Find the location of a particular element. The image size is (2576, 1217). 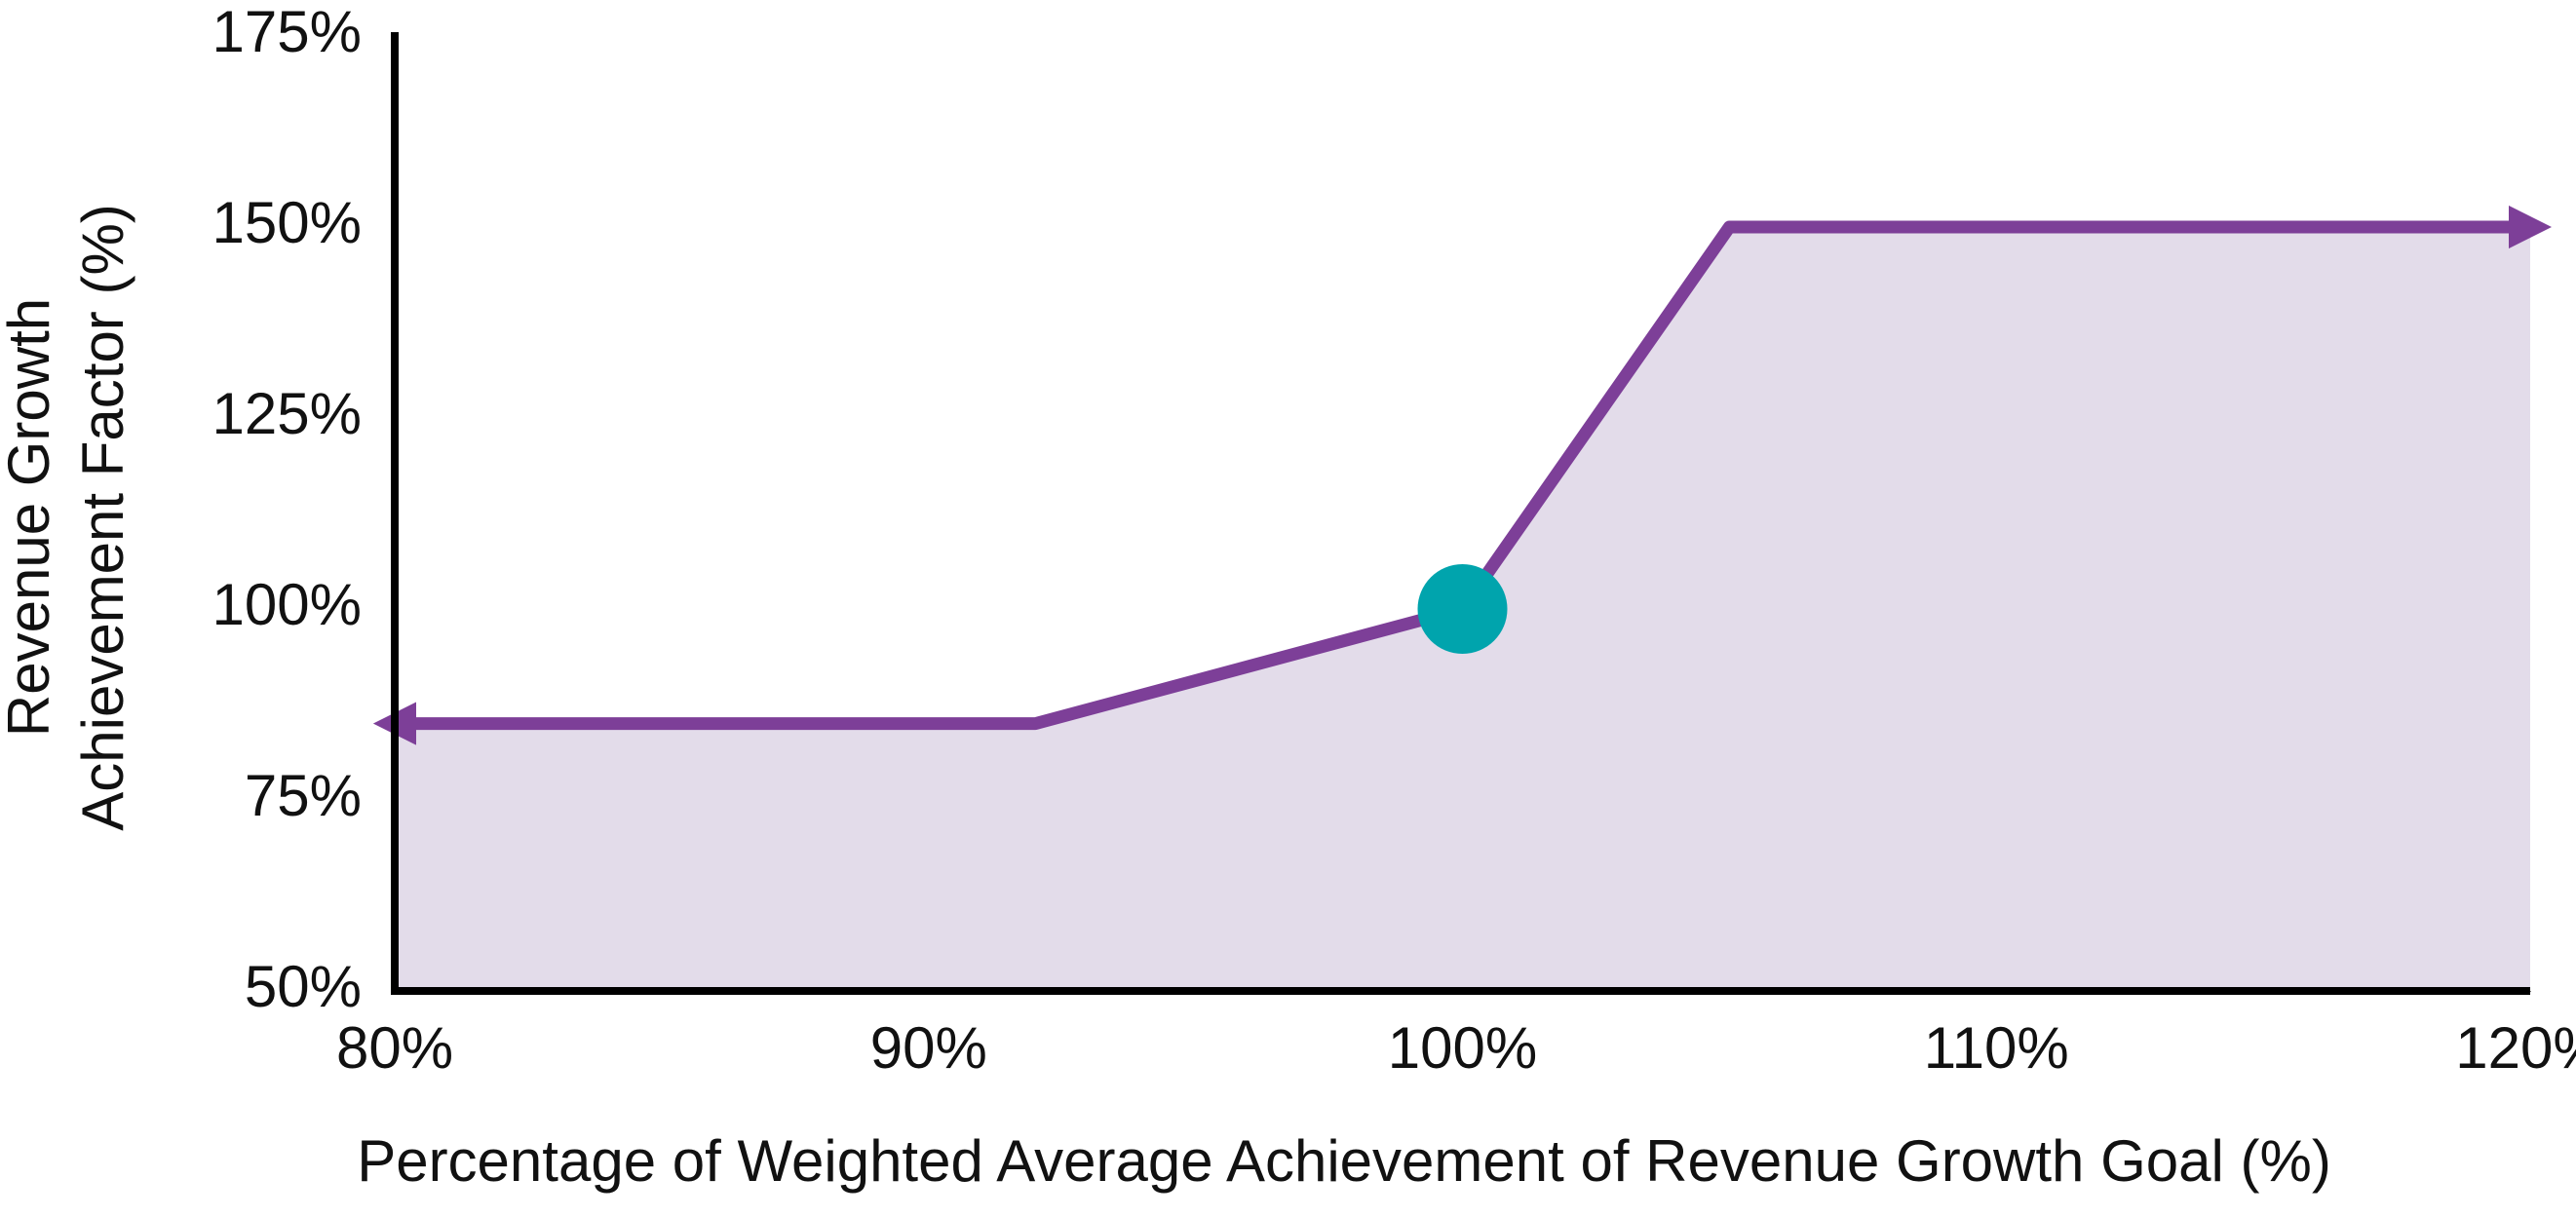

y-axis-title-line: Revenue Growth is located at coordinates (30, 517).